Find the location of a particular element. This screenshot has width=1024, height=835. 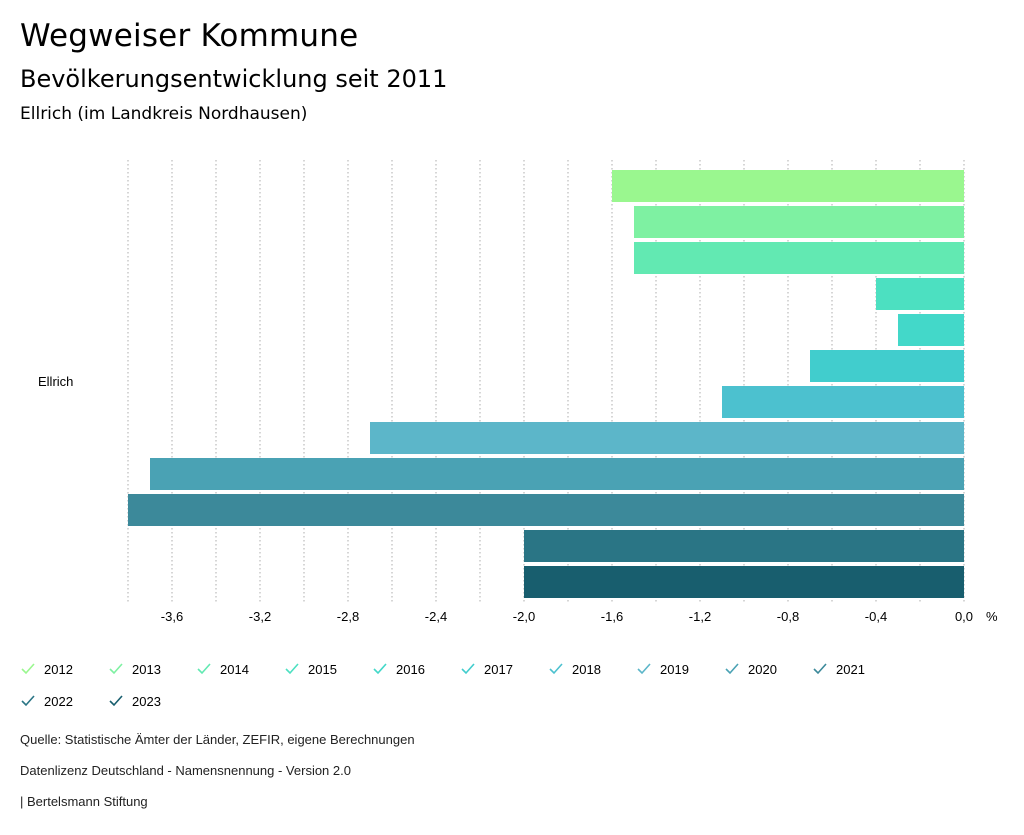

bar-2013 is located at coordinates (799, 222).